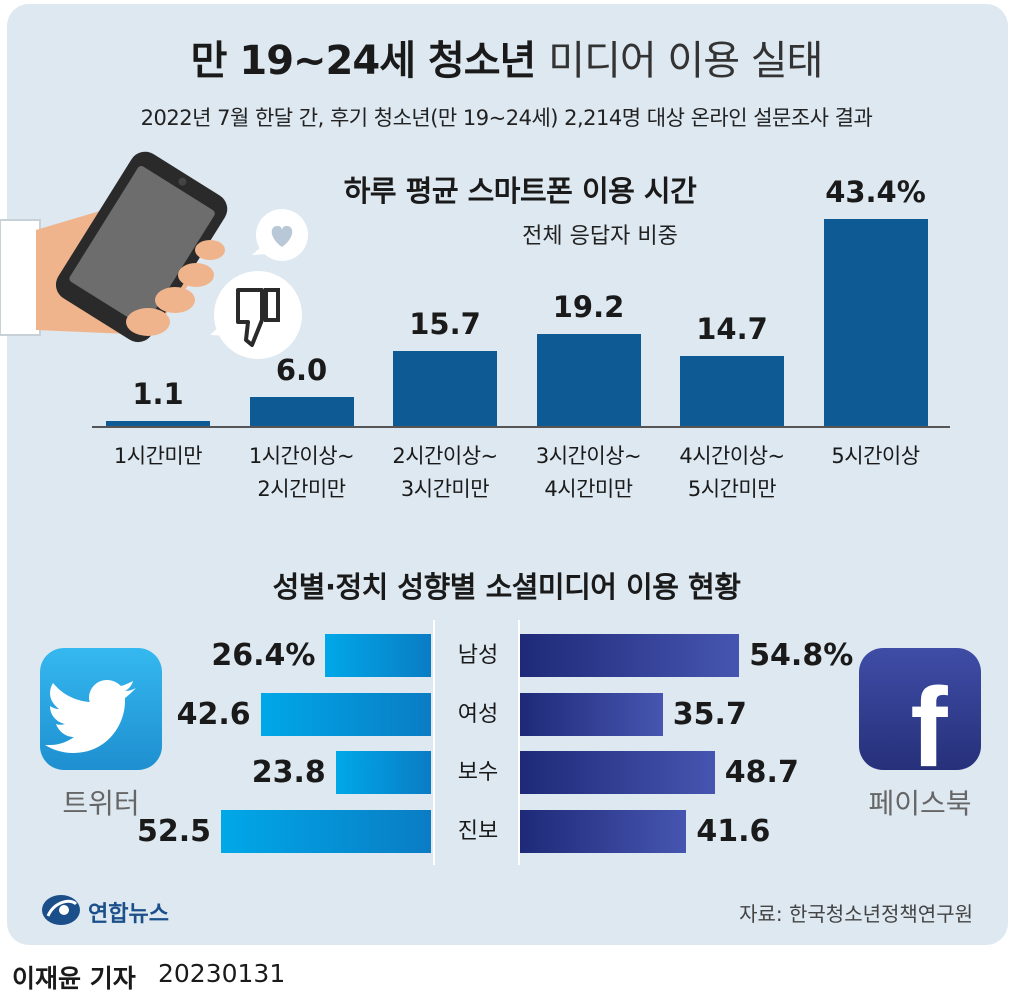  Describe the element at coordinates (685, 61) in the screenshot. I see `title-light: 미디어 이용 실태` at that location.